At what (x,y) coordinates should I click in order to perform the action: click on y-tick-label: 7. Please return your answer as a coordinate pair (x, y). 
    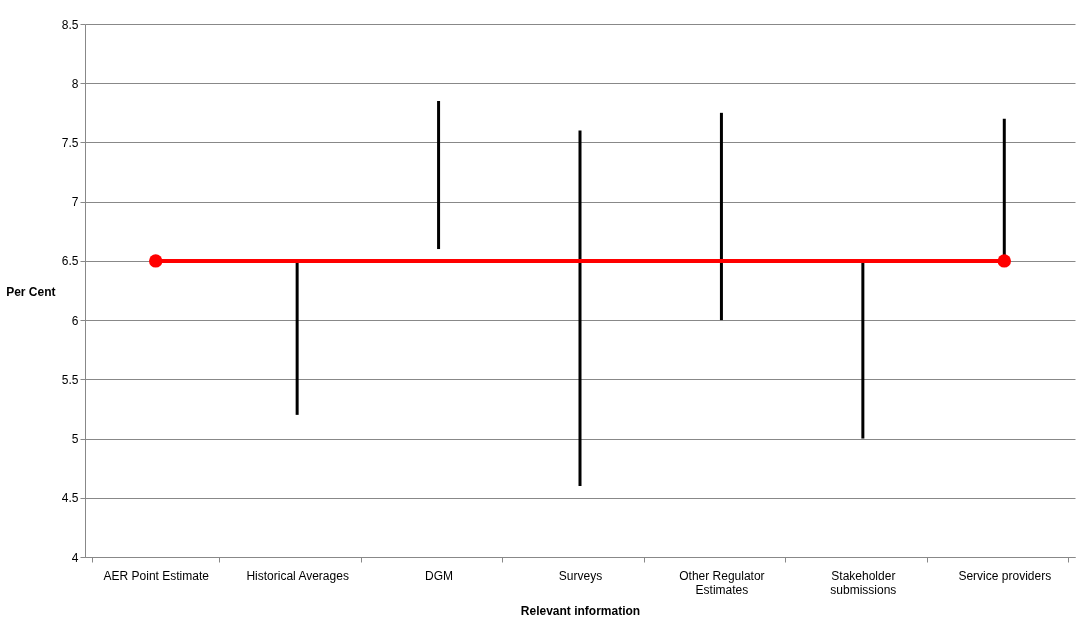
    Looking at the image, I should click on (75, 202).